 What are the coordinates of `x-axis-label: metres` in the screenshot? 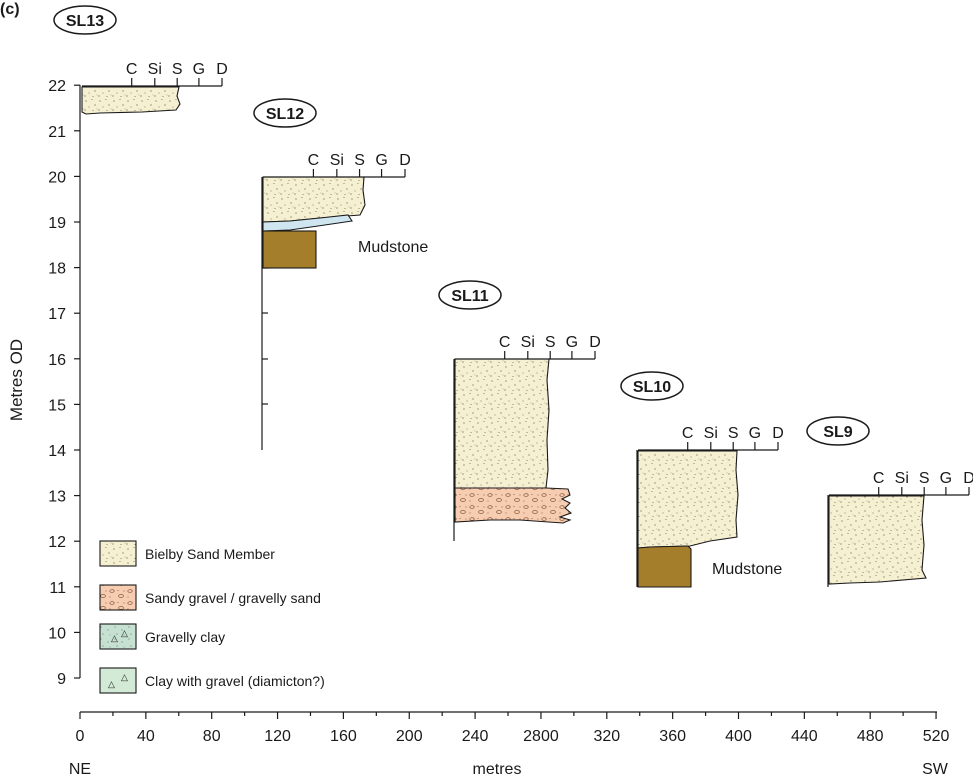 It's located at (497, 769).